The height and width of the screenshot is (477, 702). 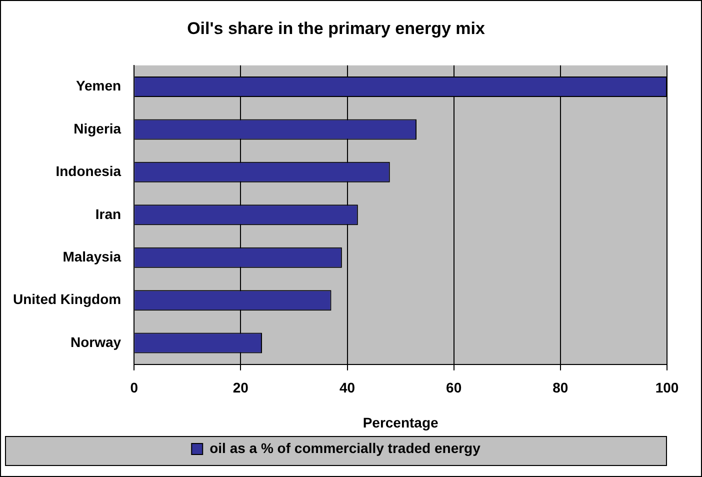 I want to click on legend-label: oil as a % of commercially traded energy, so click(x=345, y=448).